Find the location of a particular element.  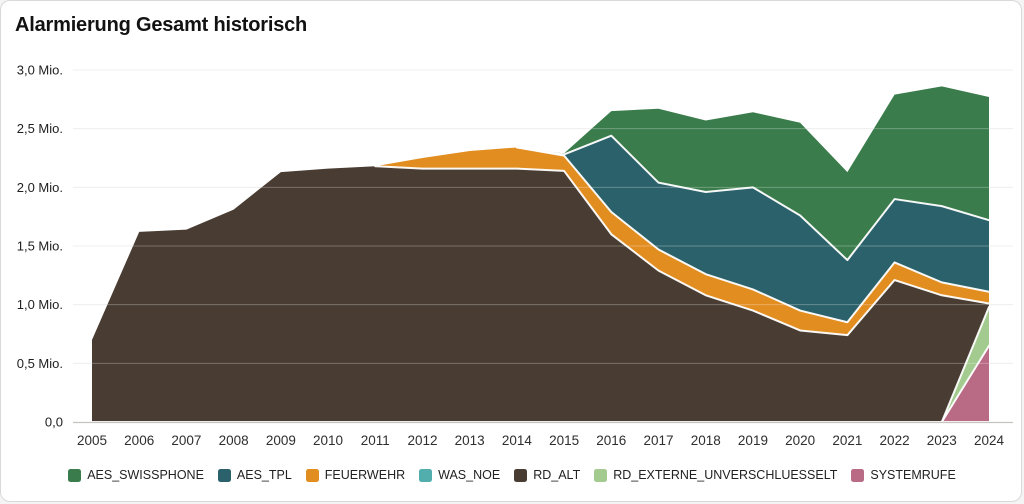

y-tick-label: 1,0 Mio. is located at coordinates (40, 304).